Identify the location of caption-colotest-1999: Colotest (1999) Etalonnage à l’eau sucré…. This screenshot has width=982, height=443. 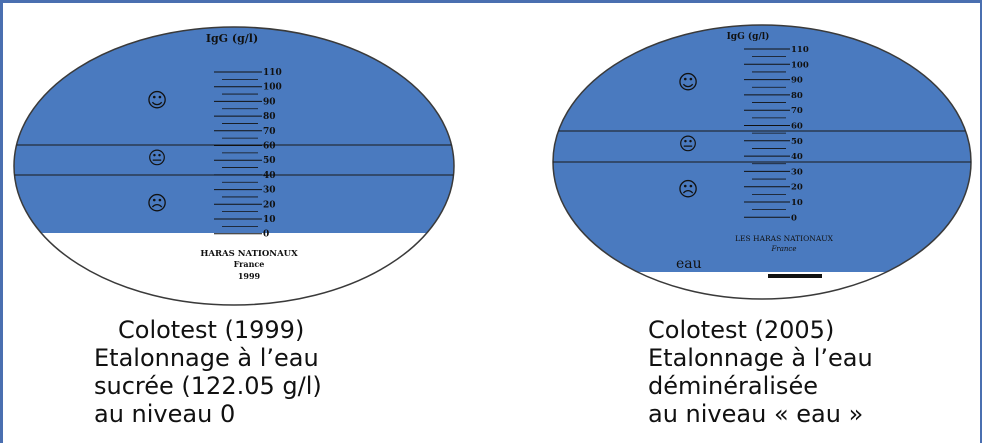
(208, 372).